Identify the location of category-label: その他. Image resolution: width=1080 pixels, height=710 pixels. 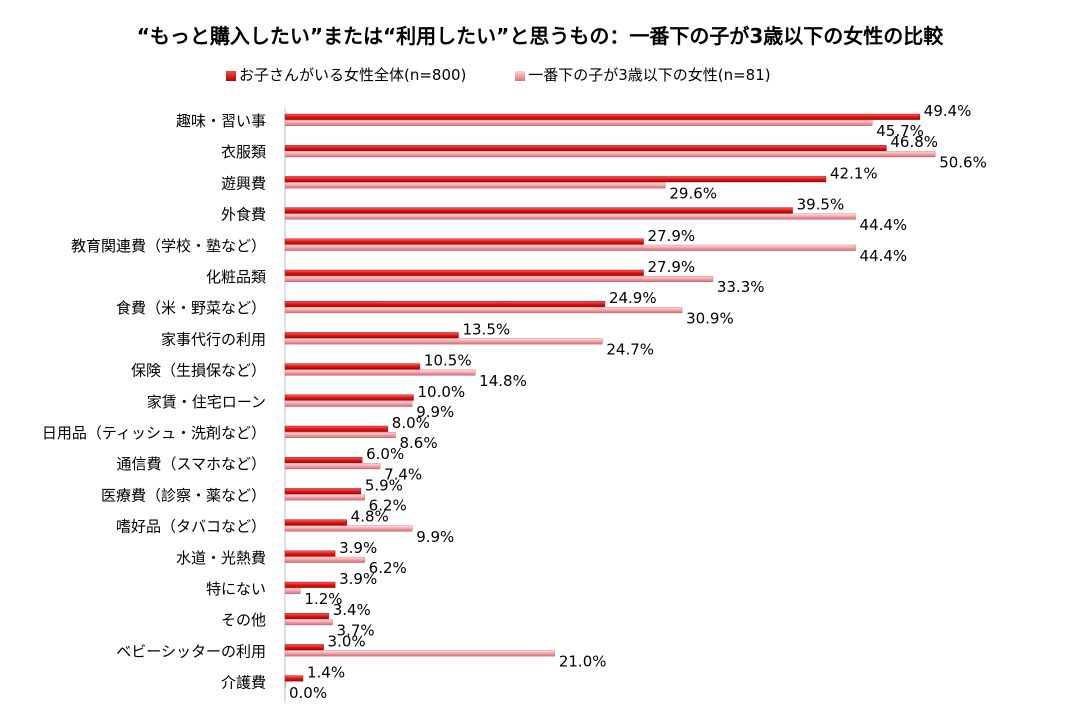
(243, 620).